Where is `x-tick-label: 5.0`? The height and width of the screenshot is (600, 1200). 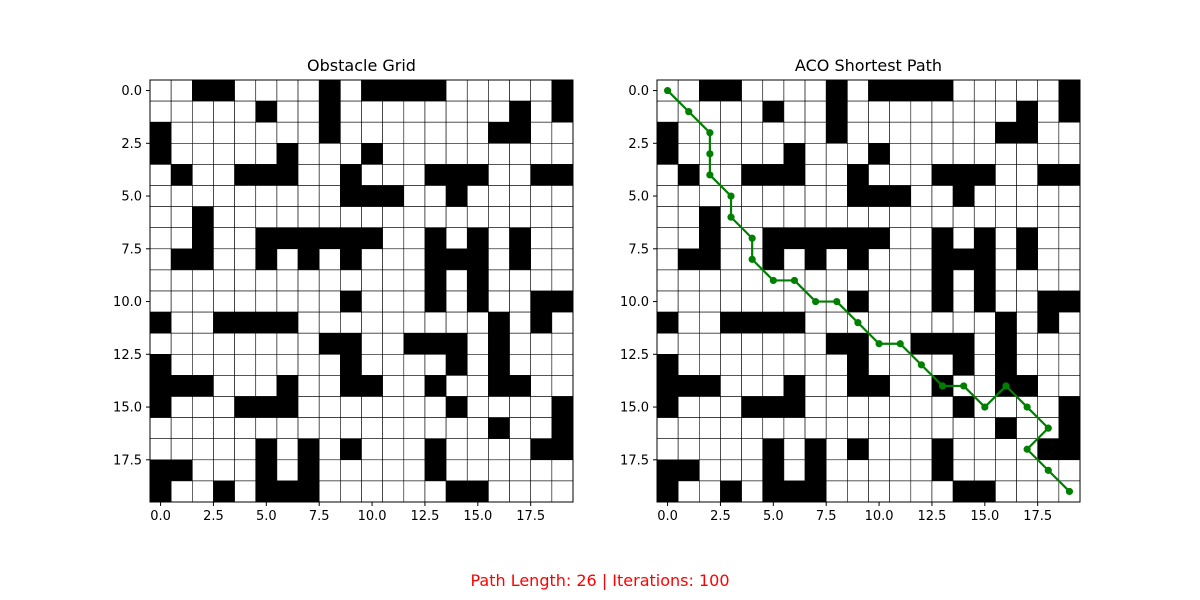 x-tick-label: 5.0 is located at coordinates (773, 516).